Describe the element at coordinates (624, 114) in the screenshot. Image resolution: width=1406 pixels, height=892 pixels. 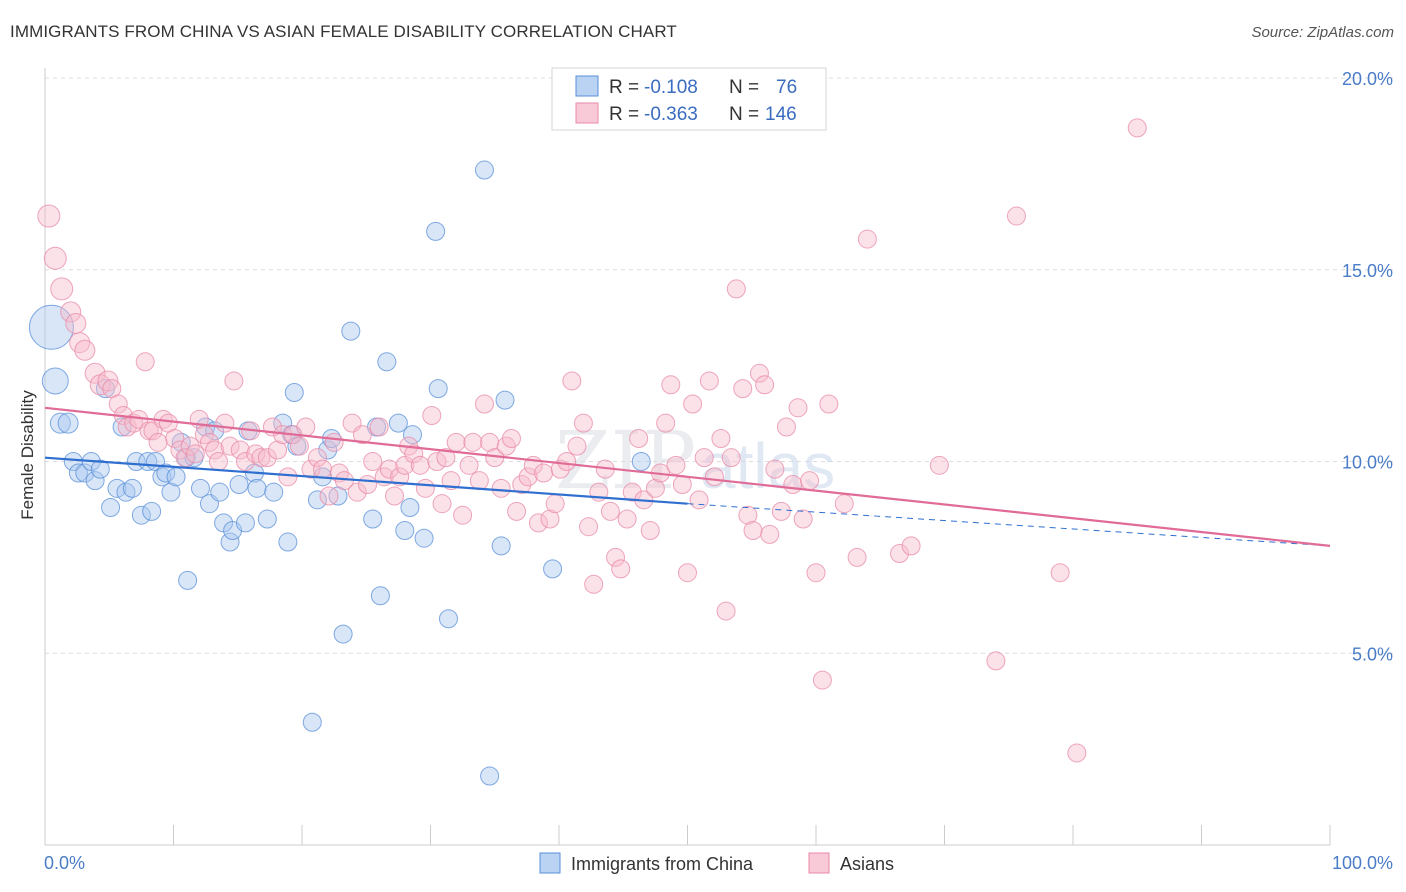
I see `legend-r-label-asians: R =` at that location.